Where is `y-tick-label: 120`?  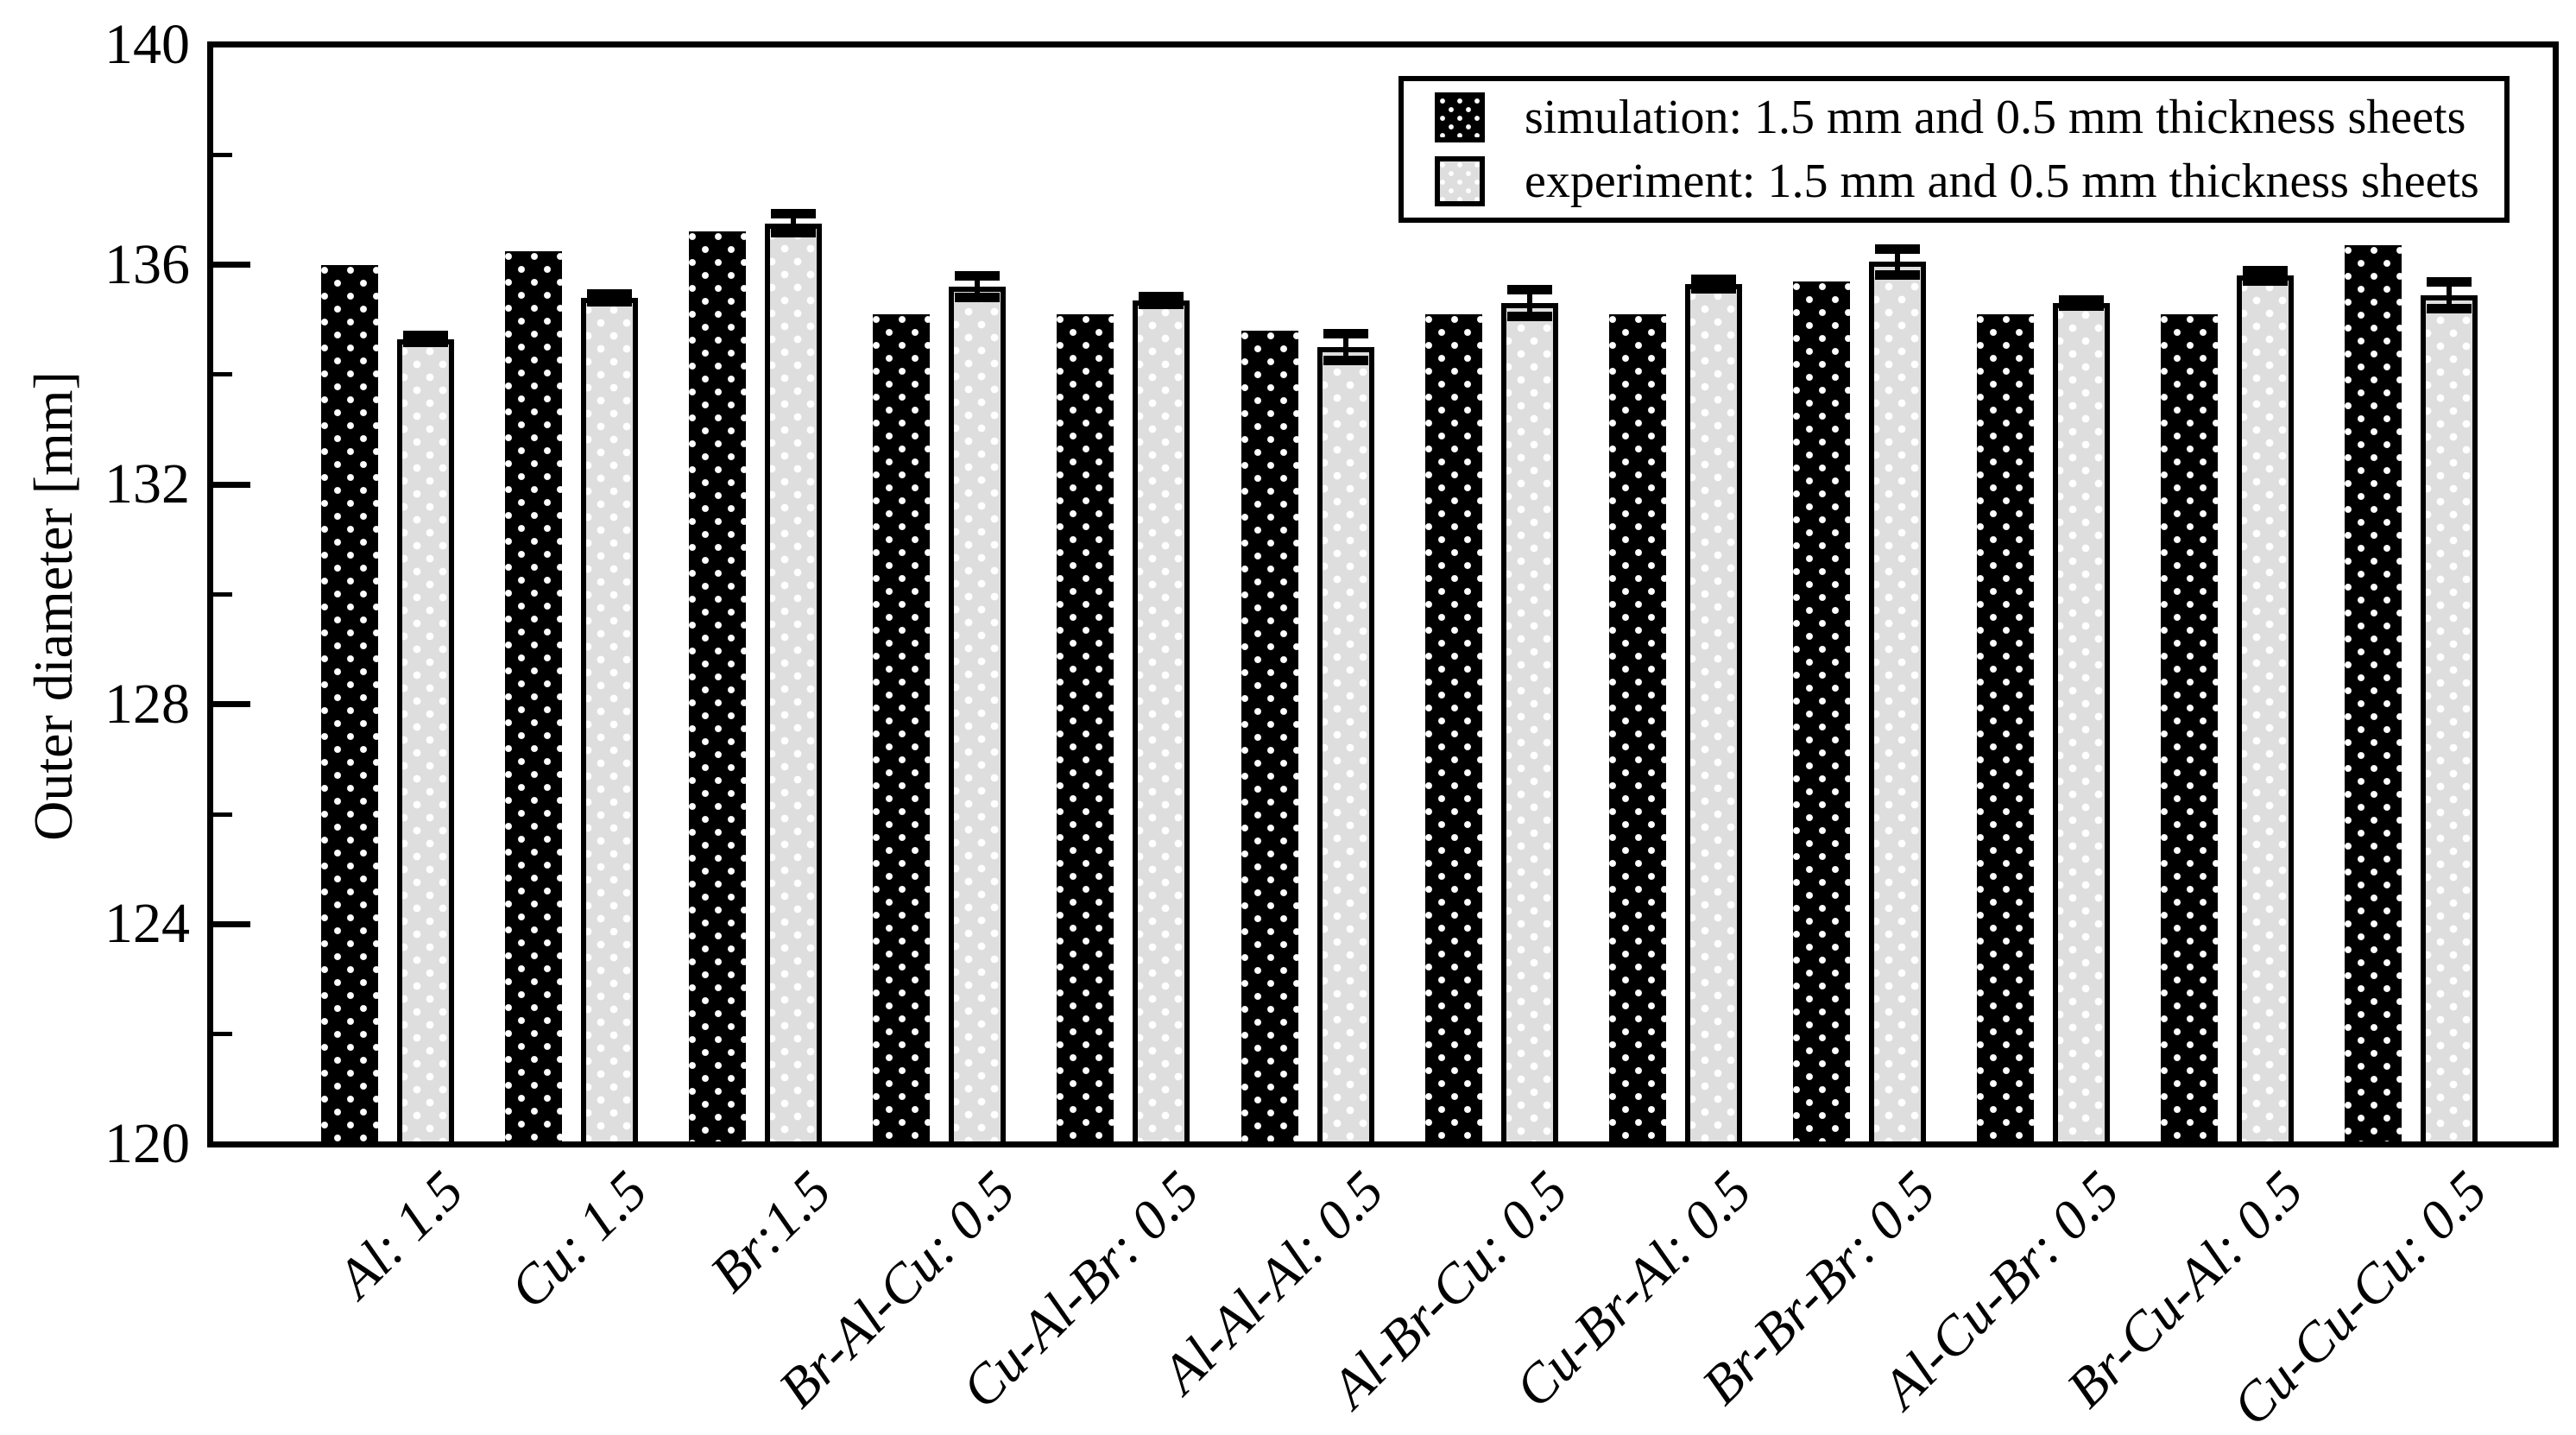
y-tick-label: 120 is located at coordinates (147, 1143).